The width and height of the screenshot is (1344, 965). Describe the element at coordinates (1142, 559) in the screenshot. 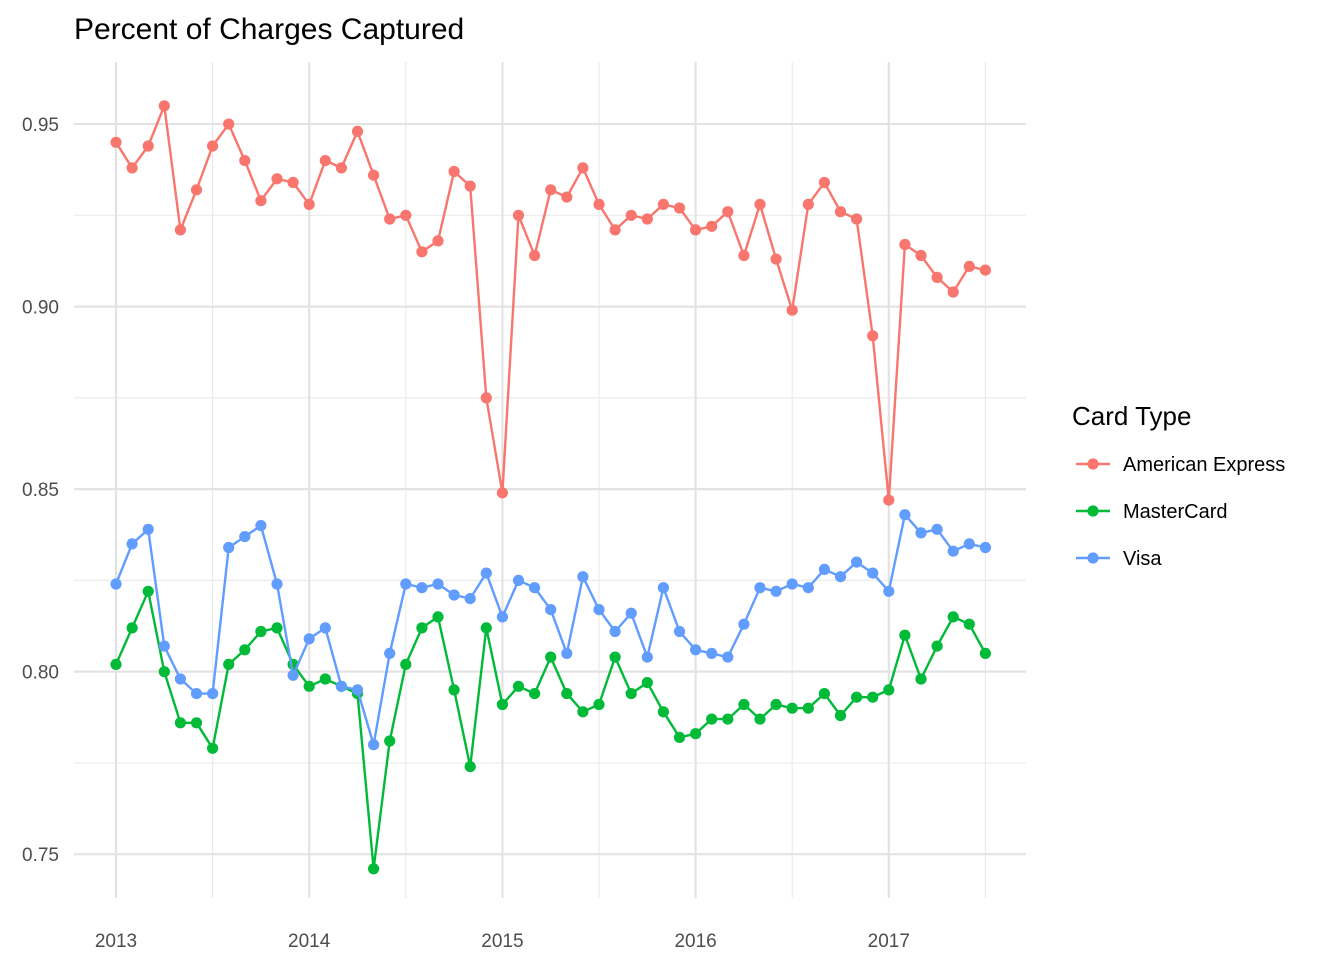

I see `legend-label: Visa` at that location.